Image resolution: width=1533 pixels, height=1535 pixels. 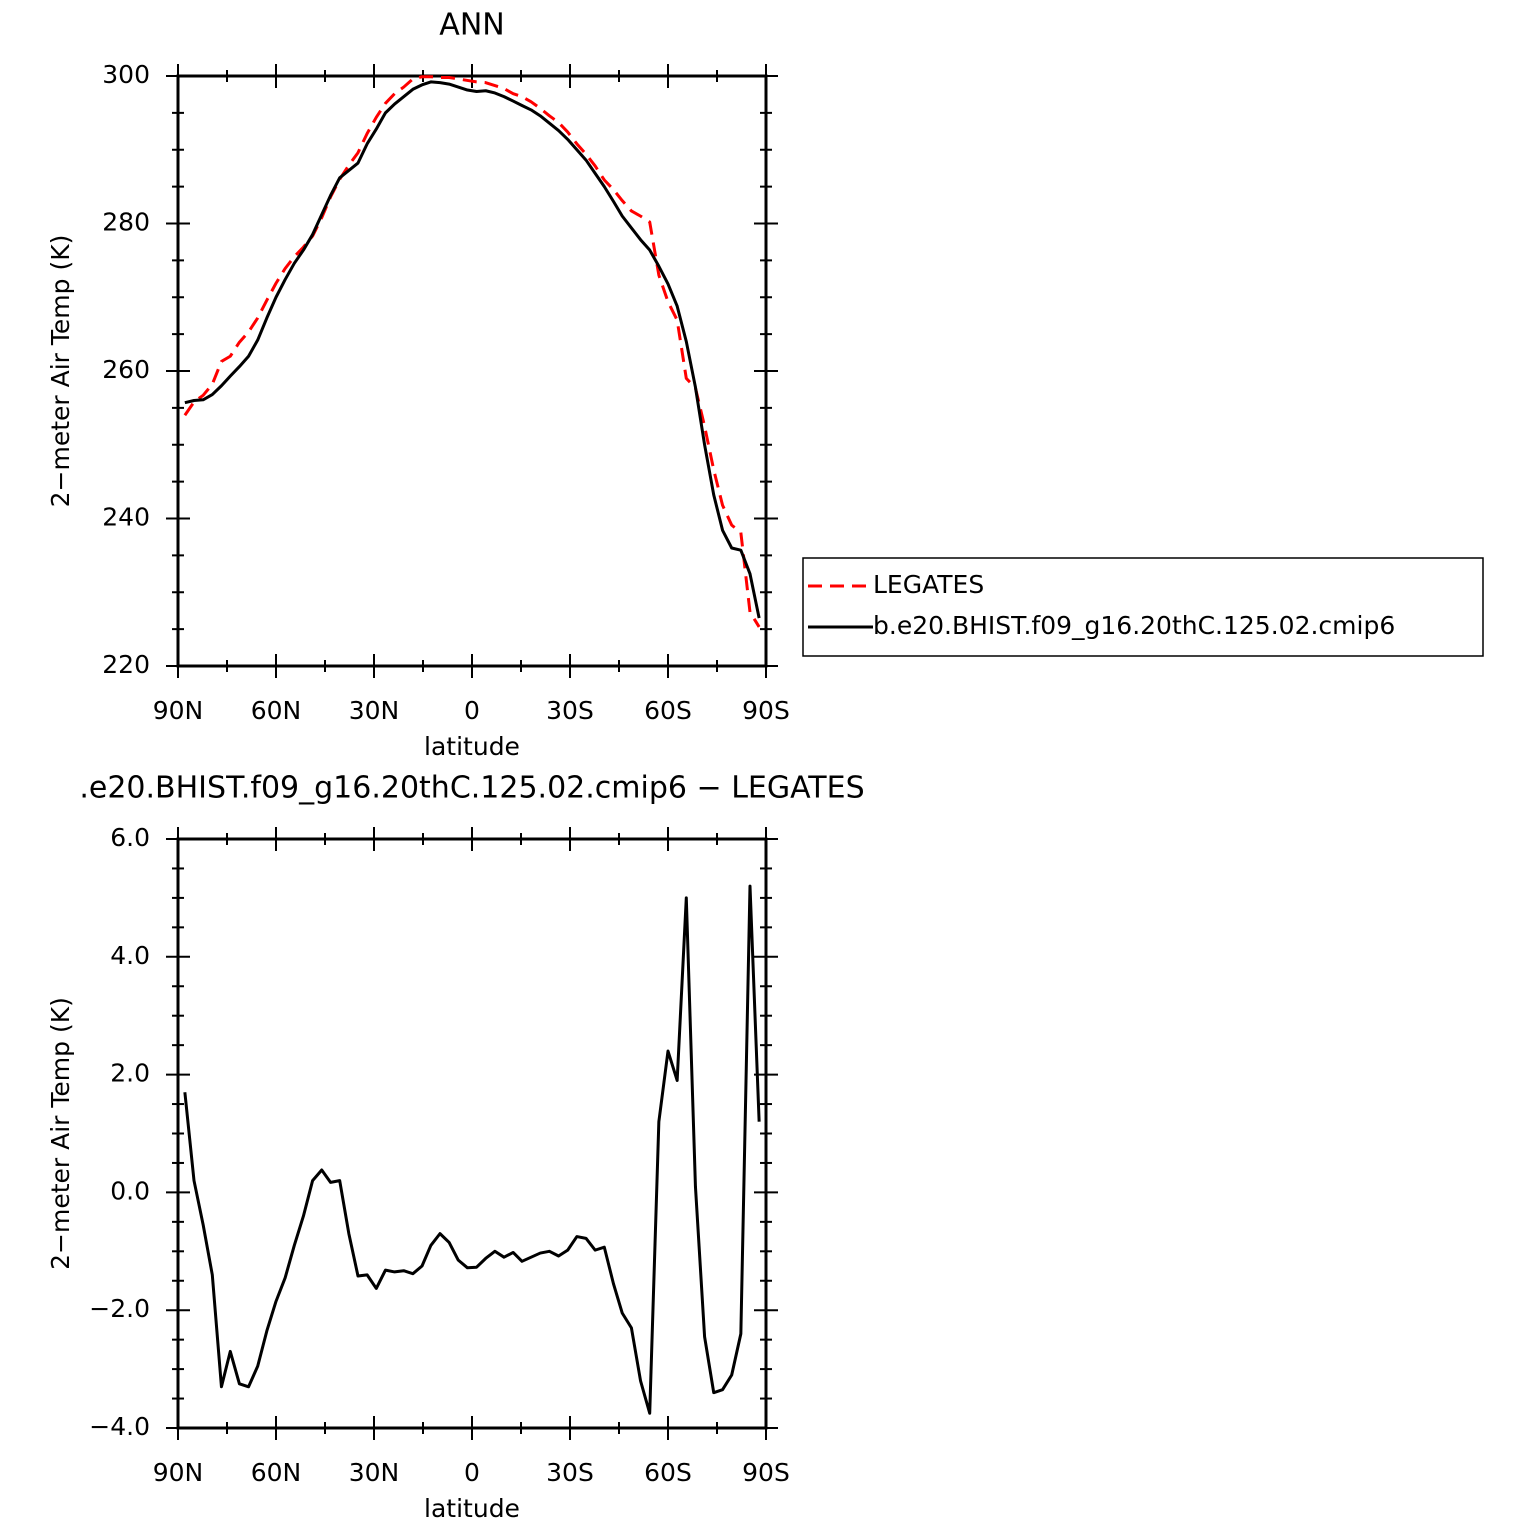 I want to click on y-tick-label: 280, so click(x=126, y=222).